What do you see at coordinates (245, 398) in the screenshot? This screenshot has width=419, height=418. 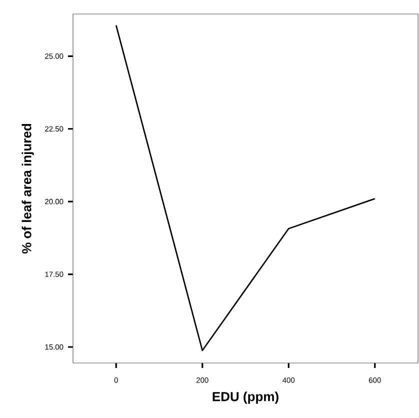 I see `x-axis-title: EDU (ppm)` at bounding box center [245, 398].